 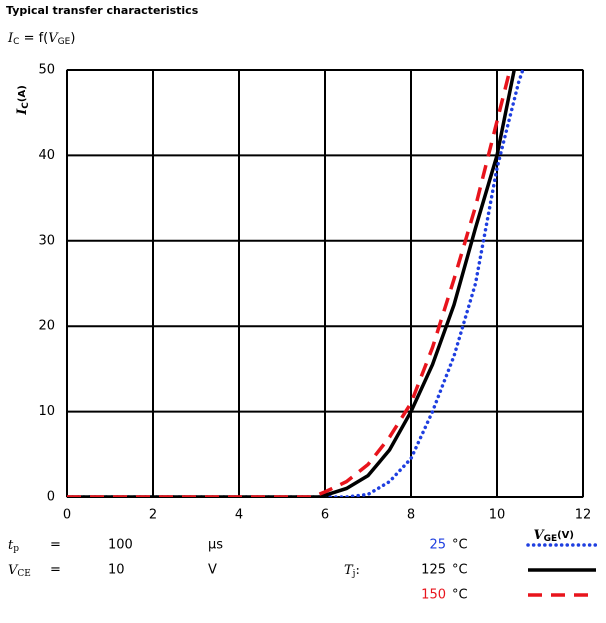 I want to click on x-tick-label: 12, so click(x=583, y=515).